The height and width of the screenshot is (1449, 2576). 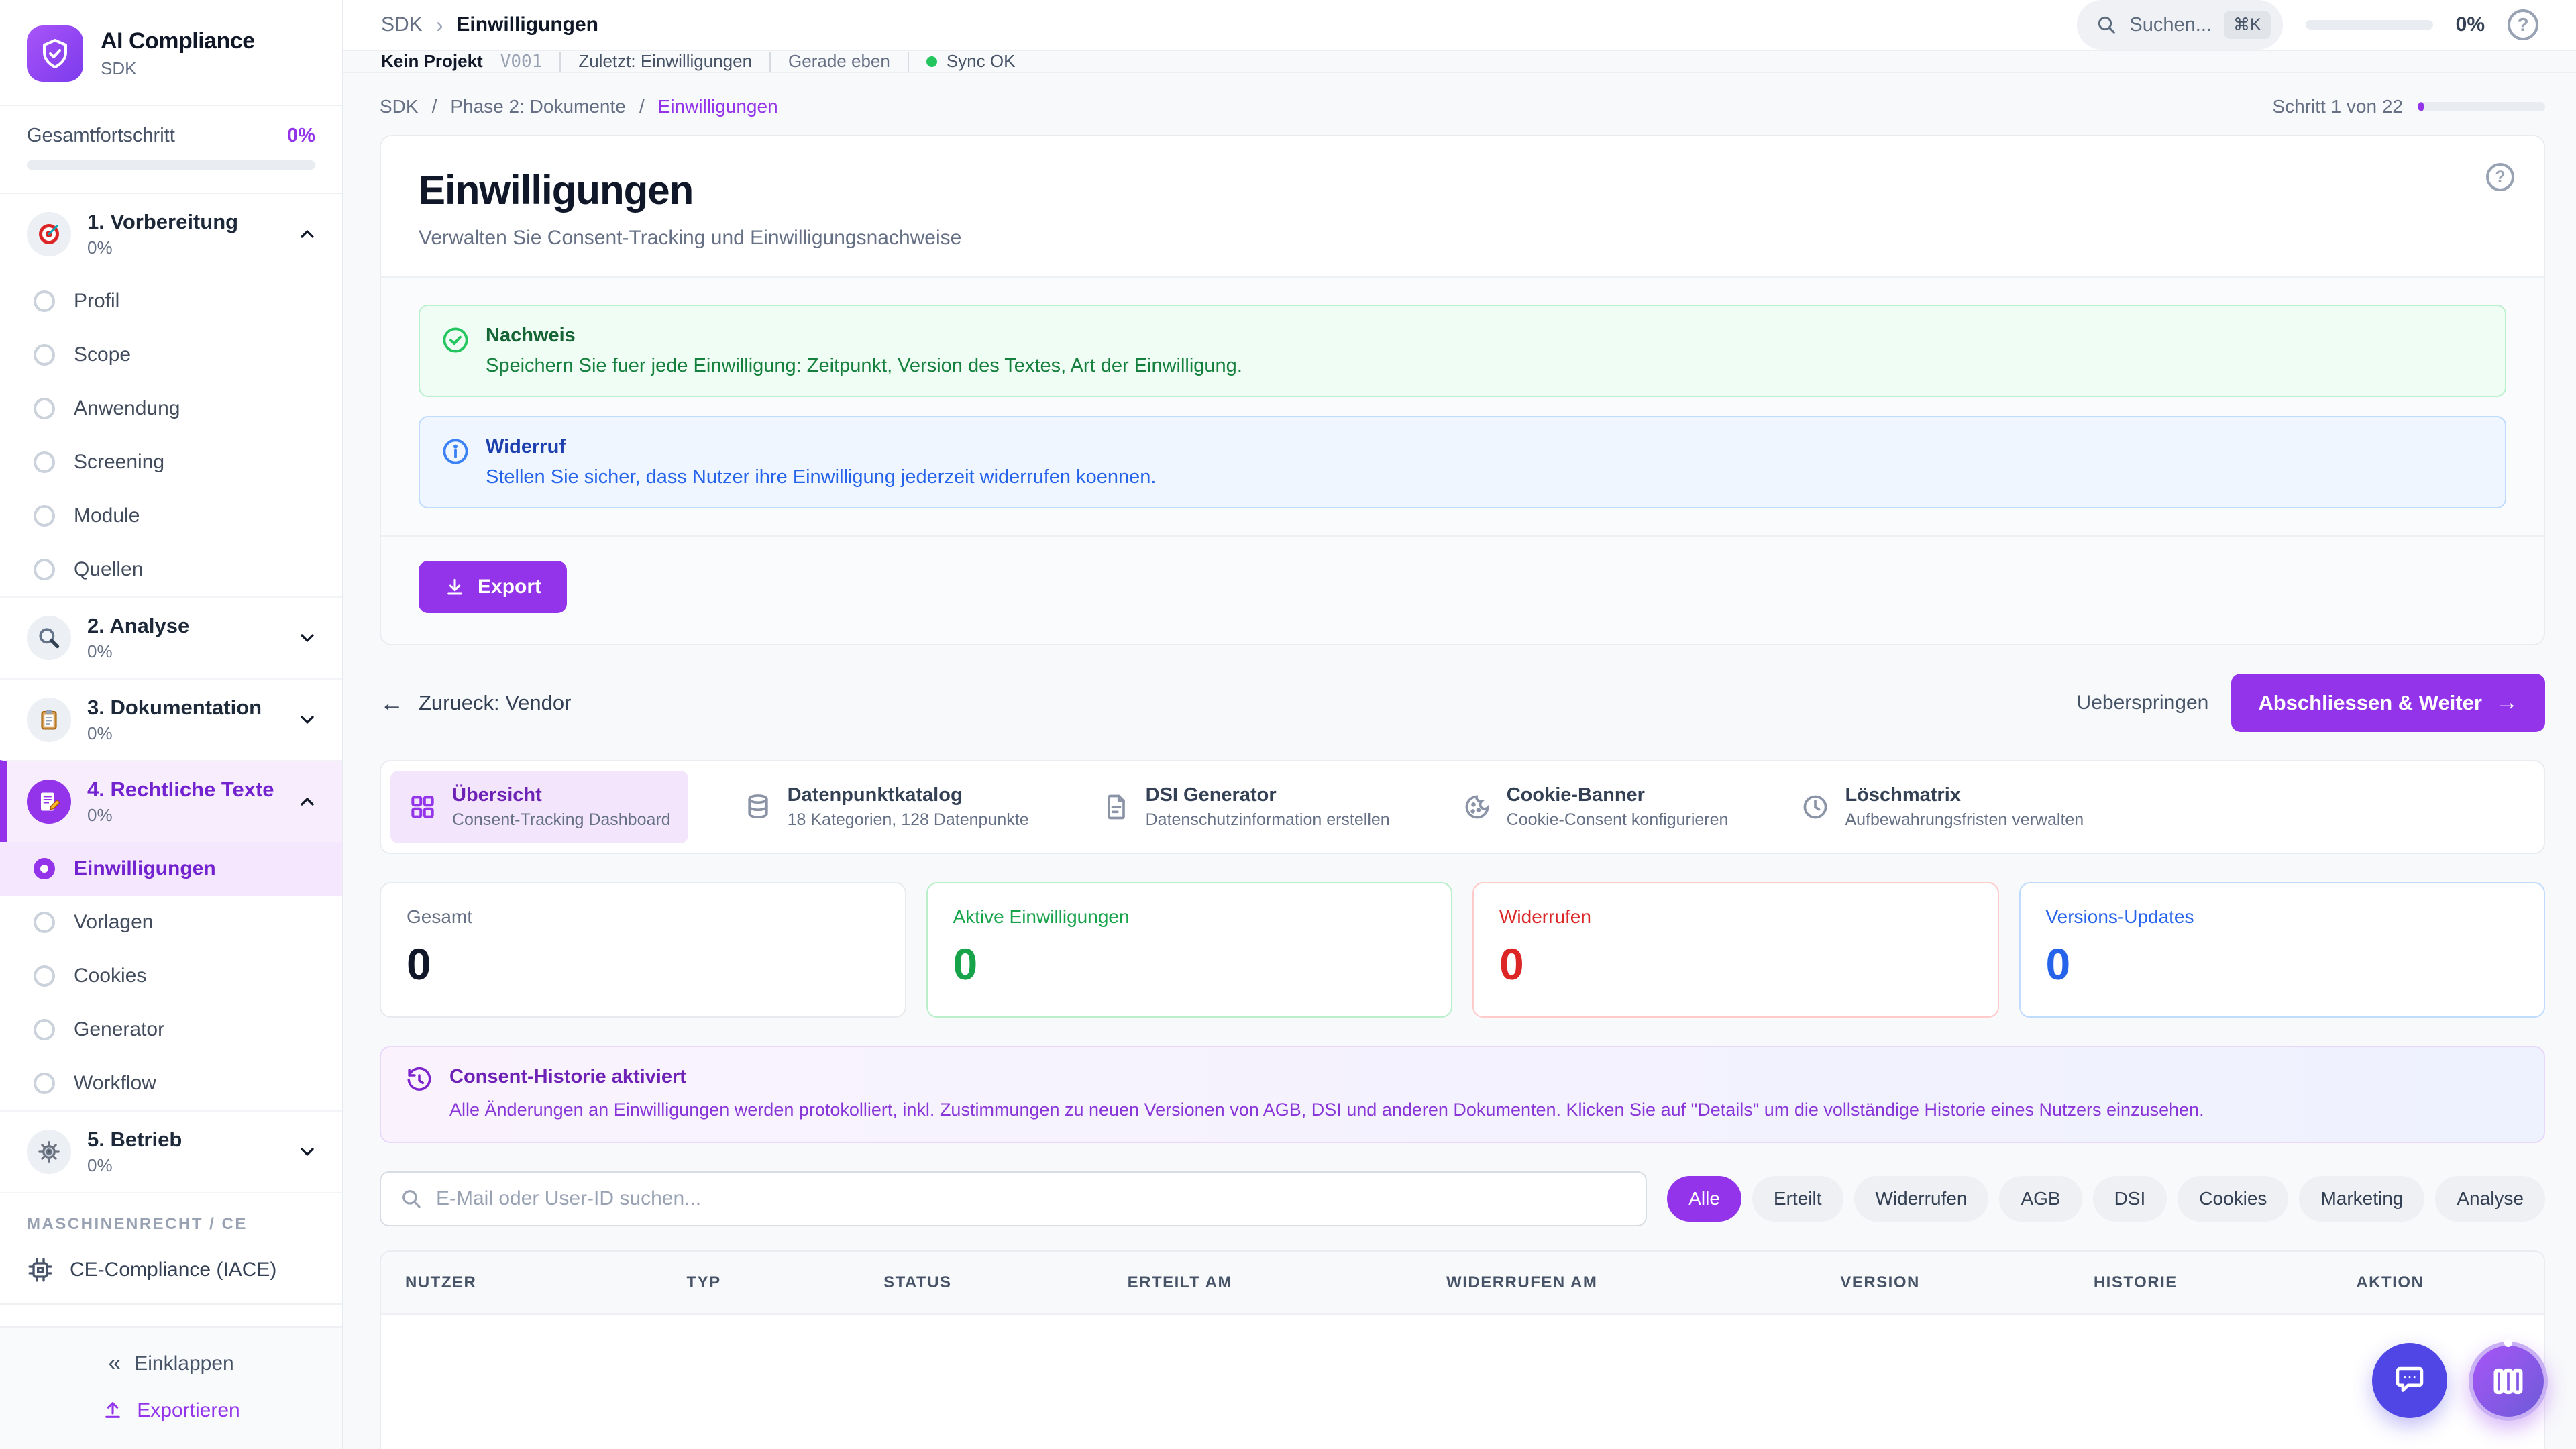 What do you see at coordinates (2129, 1198) in the screenshot?
I see `filter-chip-dsi: DSI` at bounding box center [2129, 1198].